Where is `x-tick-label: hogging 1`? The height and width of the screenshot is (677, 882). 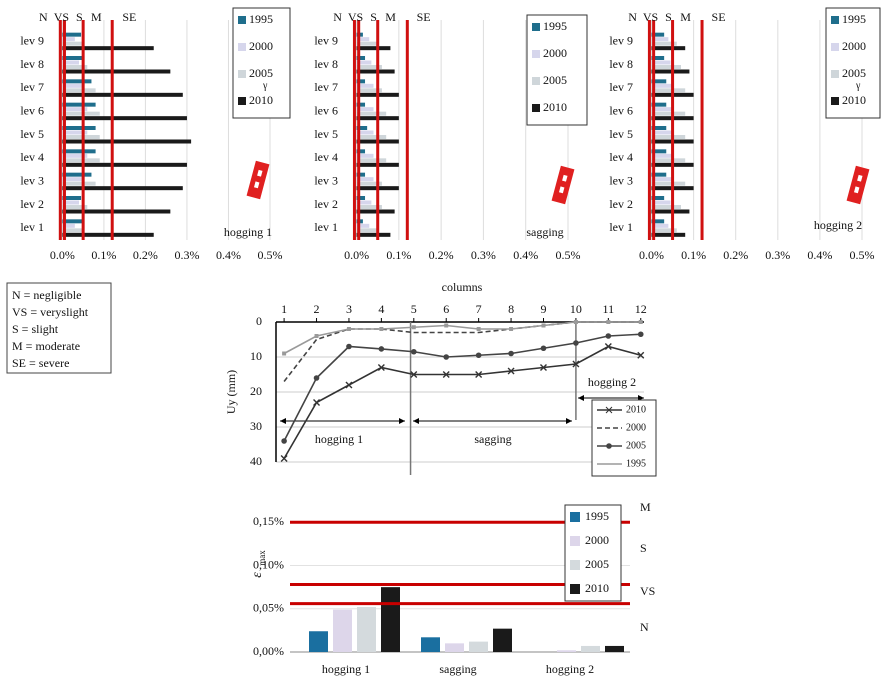
x-tick-label: hogging 1 is located at coordinates (346, 669).